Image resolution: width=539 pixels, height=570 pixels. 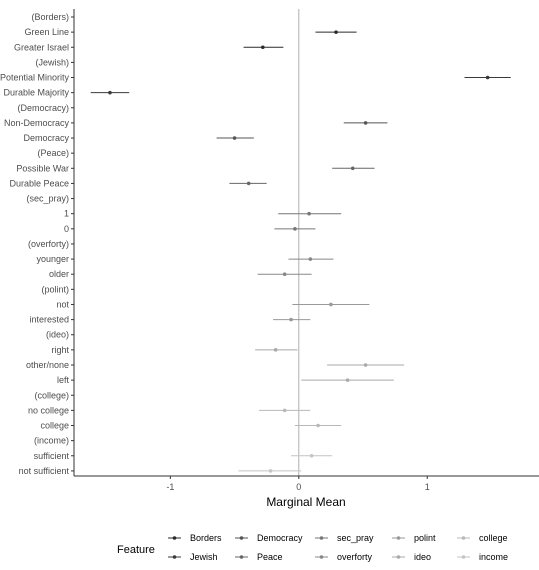 I want to click on y-tick-label: (Borders), so click(x=50, y=17).